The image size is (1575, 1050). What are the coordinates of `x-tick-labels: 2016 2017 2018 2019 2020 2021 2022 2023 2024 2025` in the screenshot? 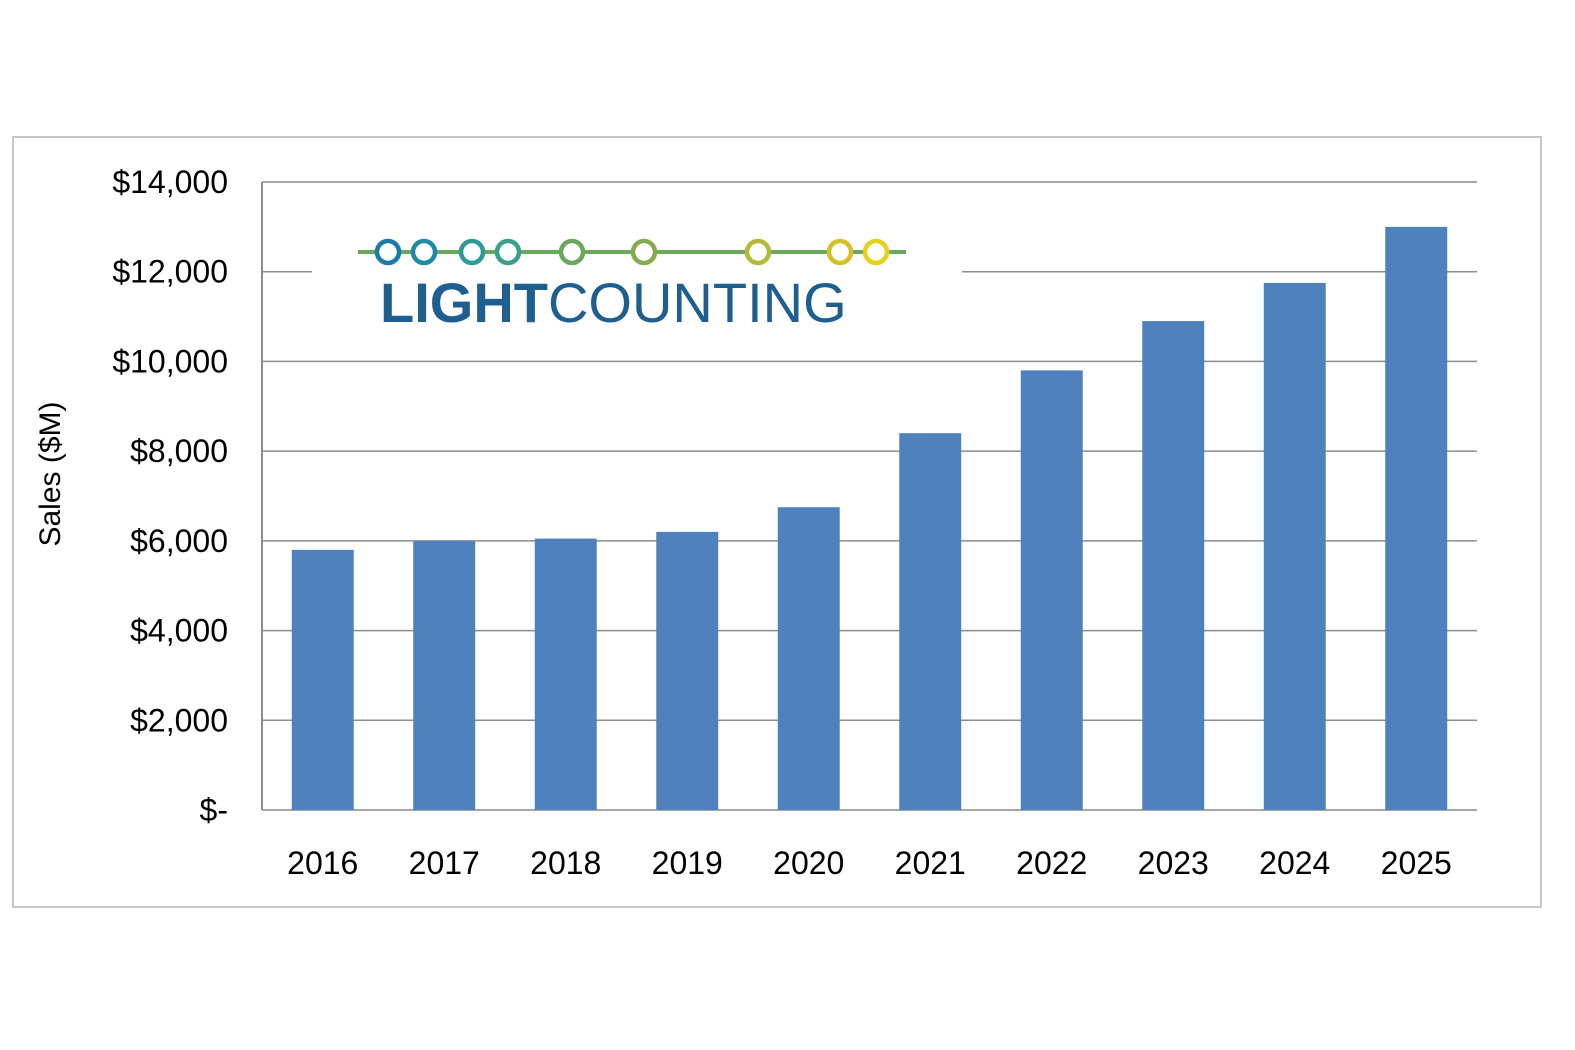 It's located at (869, 863).